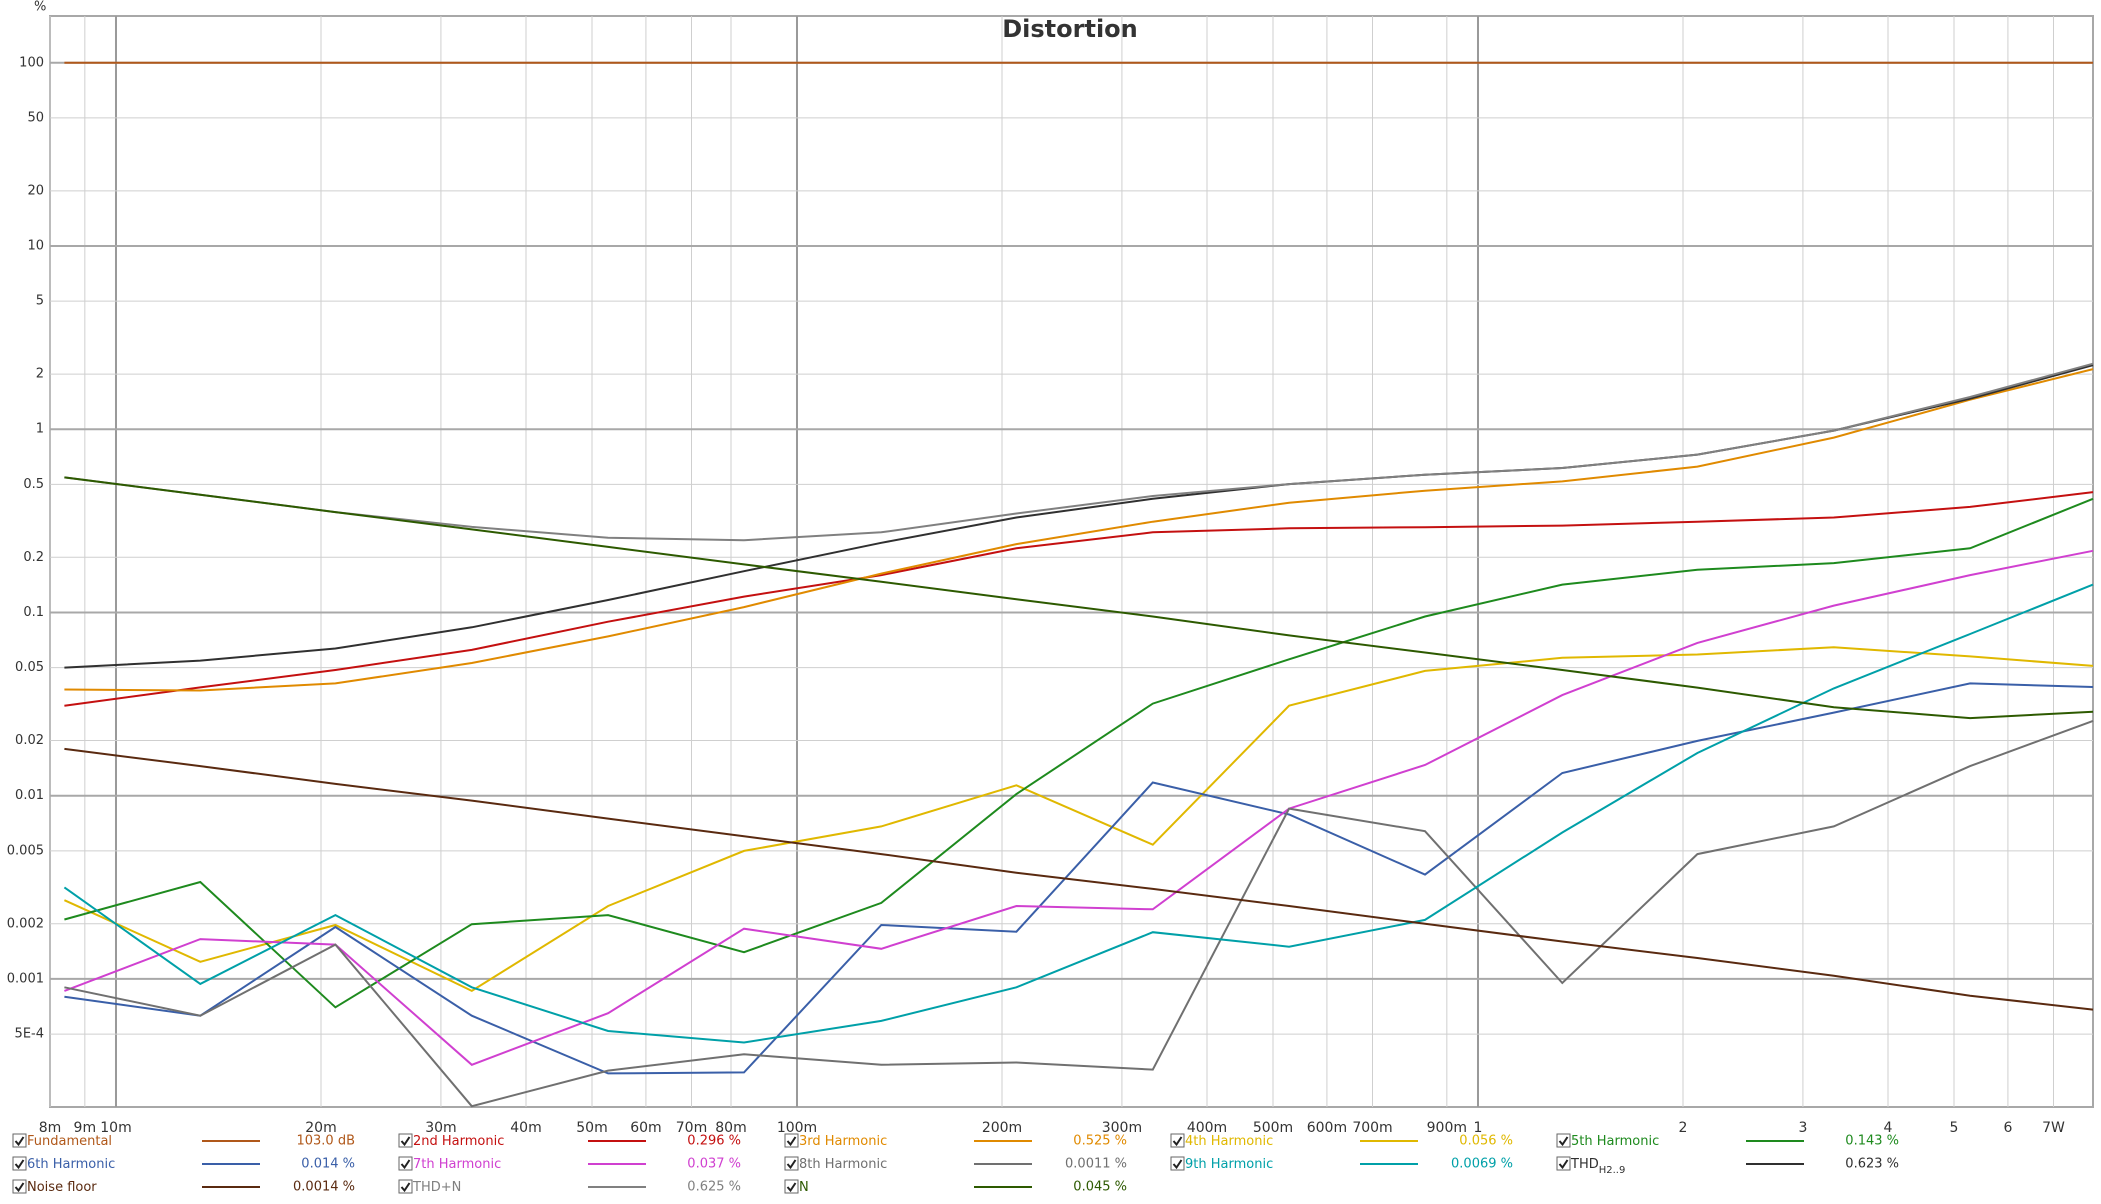 This screenshot has height=1204, width=2101. Describe the element at coordinates (25, 850) in the screenshot. I see `y-tick-label: 0.005` at that location.